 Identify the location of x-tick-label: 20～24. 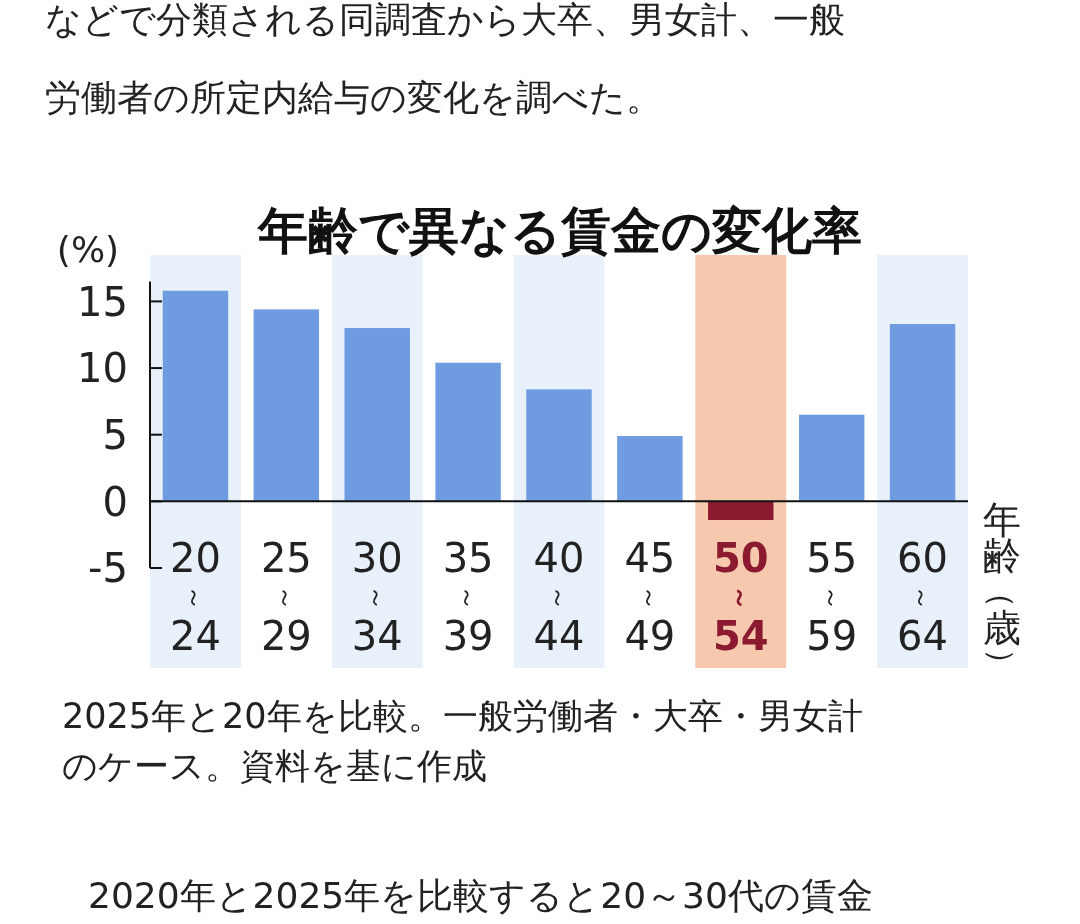
(195, 597).